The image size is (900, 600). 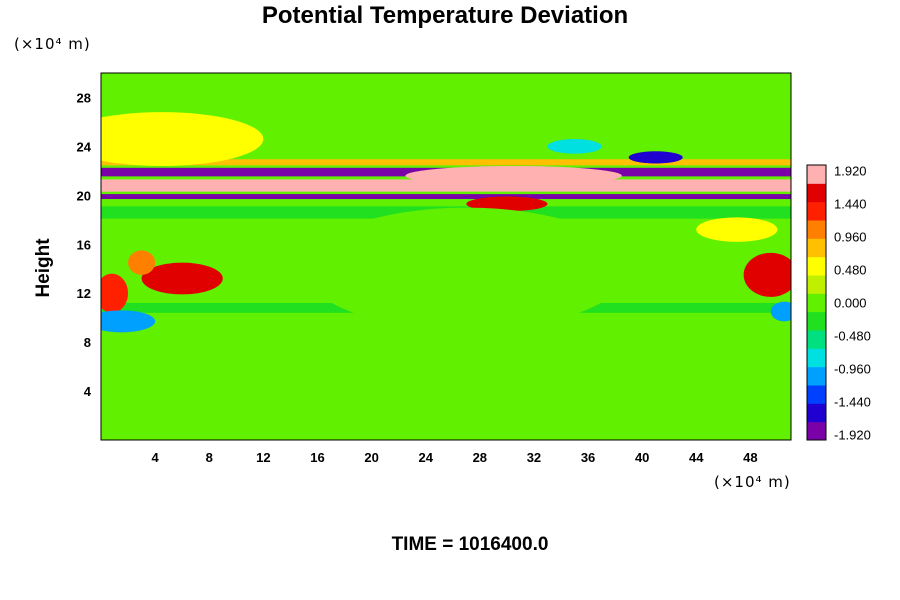 What do you see at coordinates (480, 457) in the screenshot?
I see `x-tick-label: 28` at bounding box center [480, 457].